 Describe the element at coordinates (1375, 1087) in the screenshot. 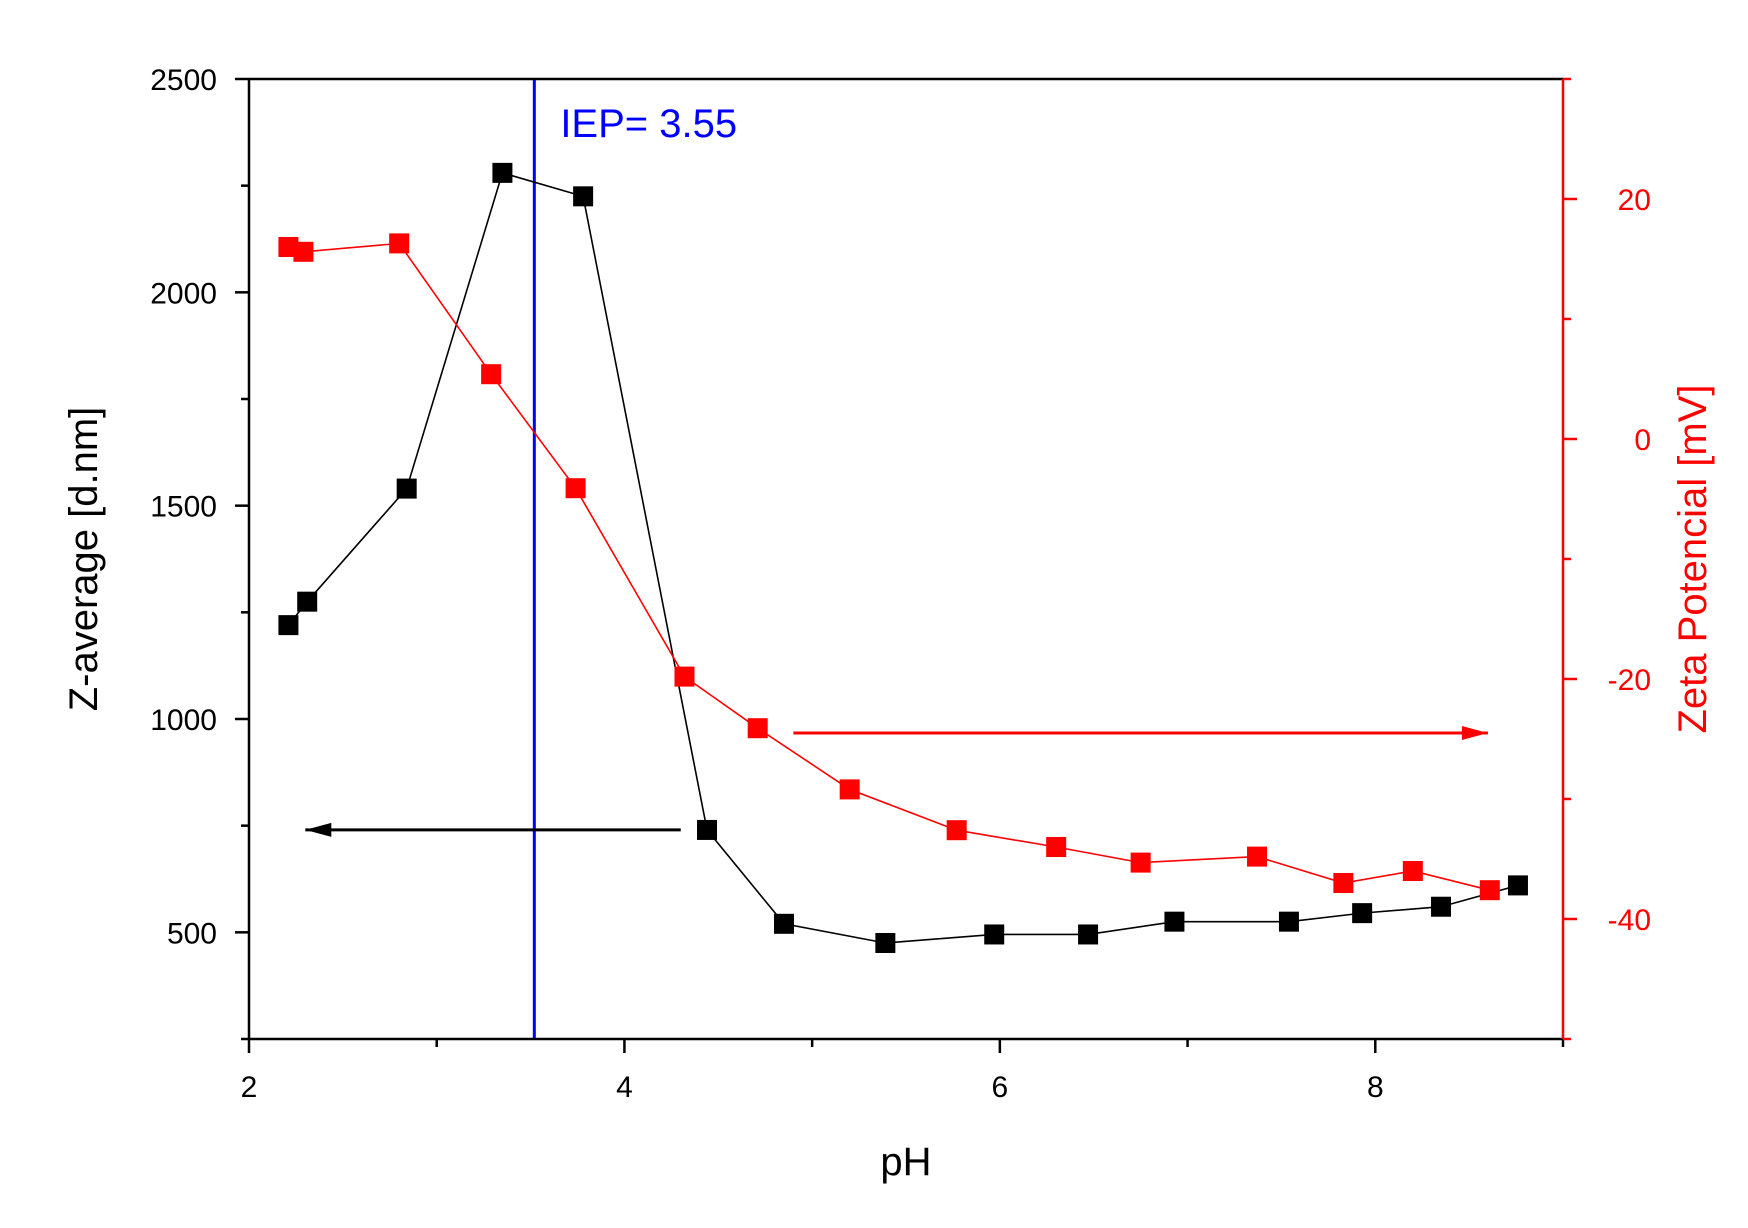

I see `x-tick-label: 8` at that location.